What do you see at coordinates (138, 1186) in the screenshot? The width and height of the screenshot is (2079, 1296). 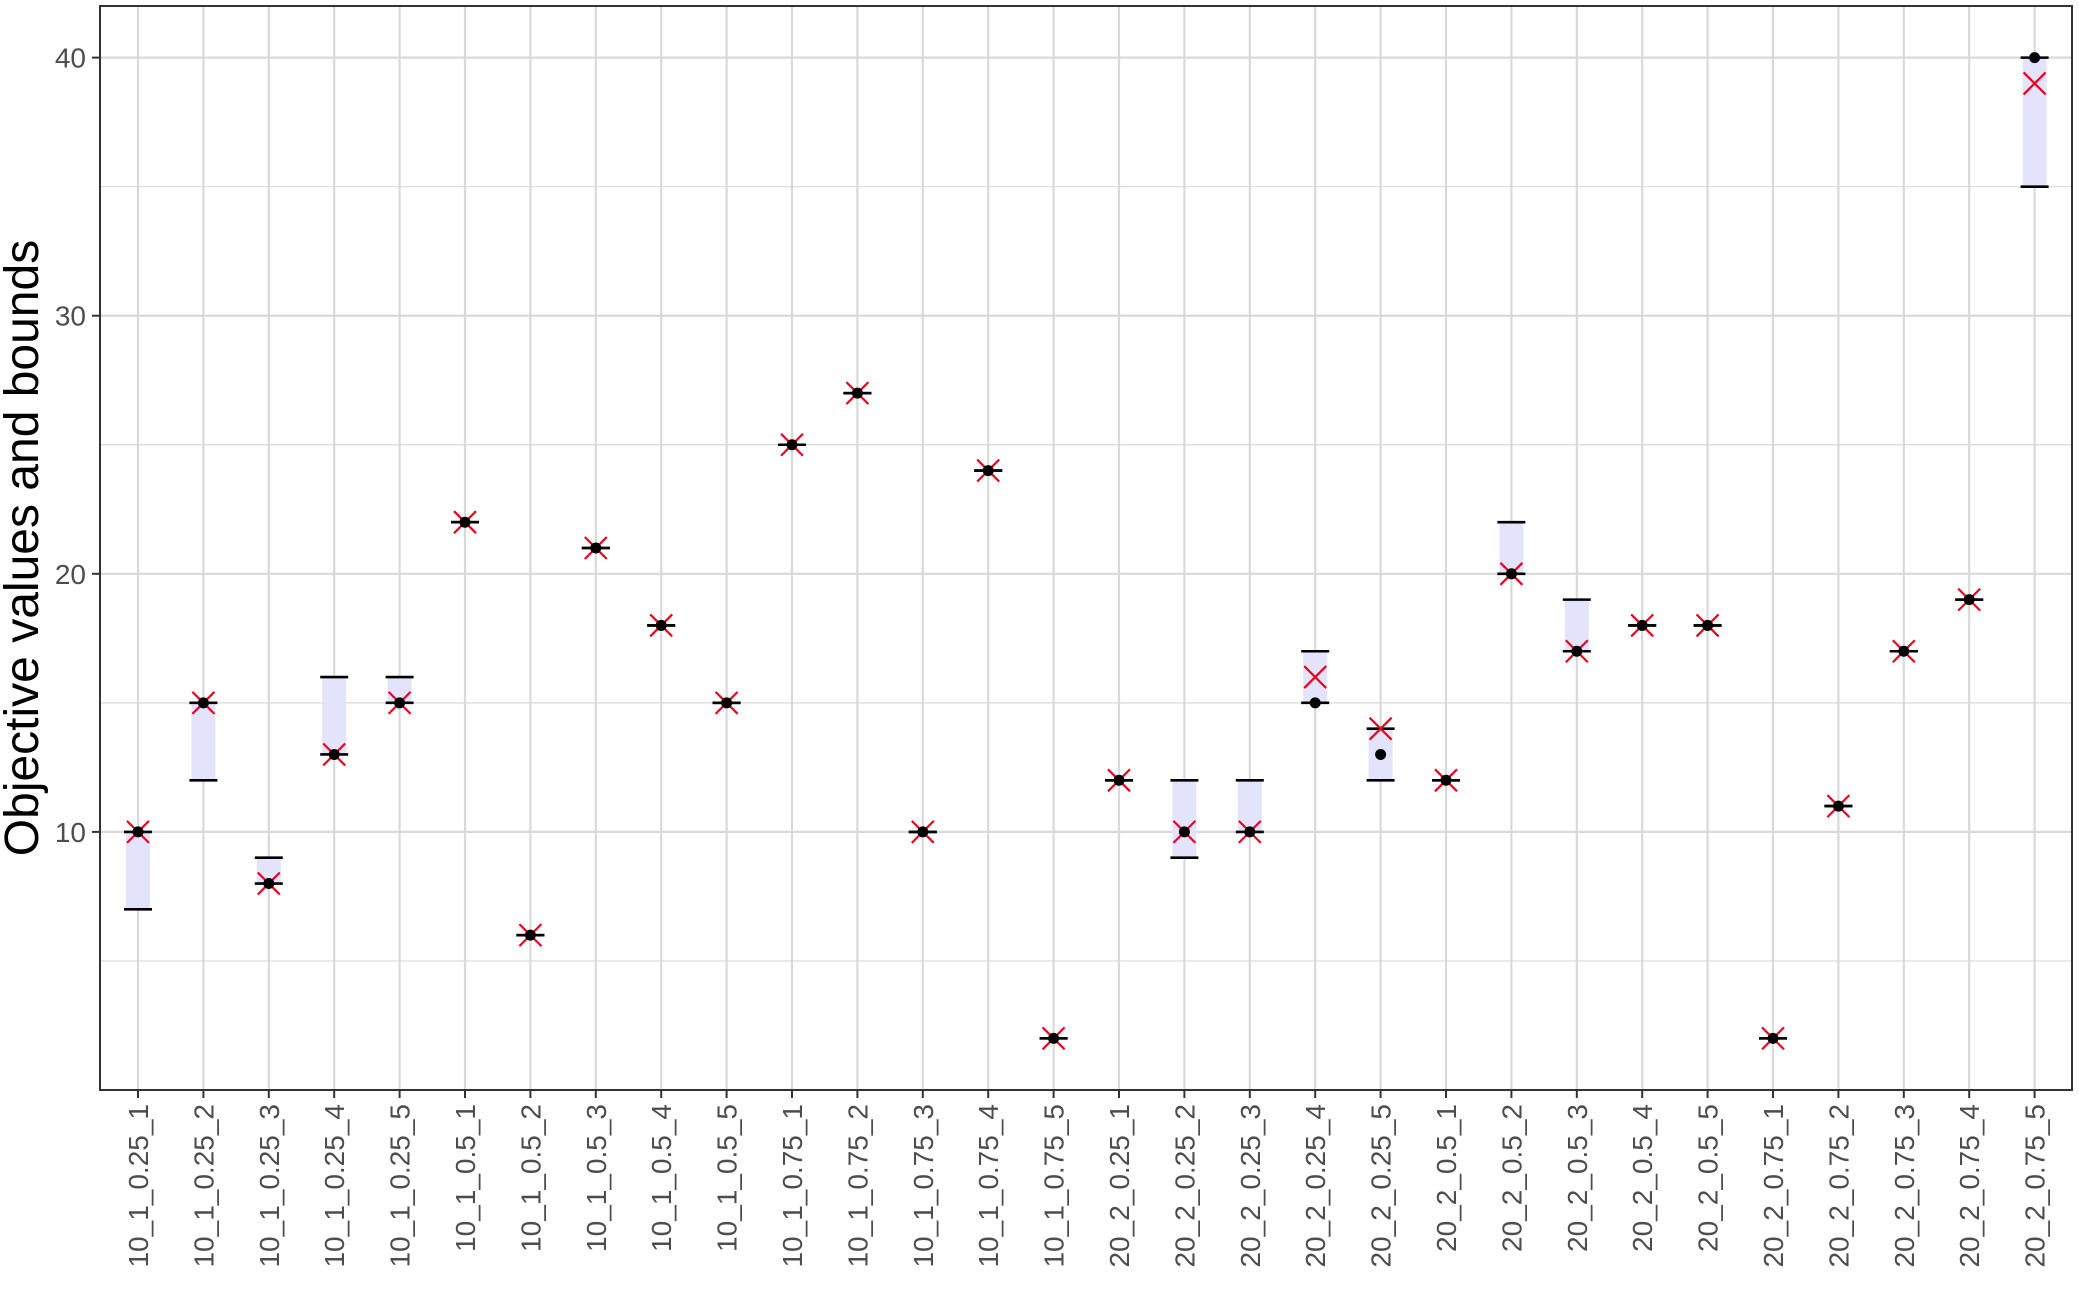 I see `x-tick-label: 10_1_0.25_1` at bounding box center [138, 1186].